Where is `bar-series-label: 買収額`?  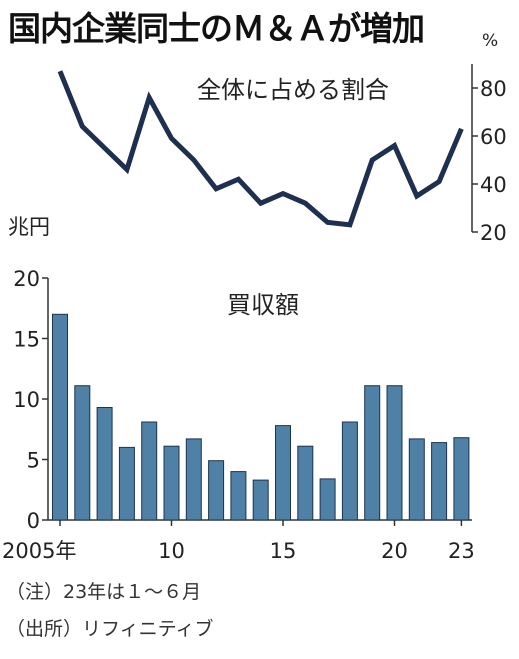
bar-series-label: 買収額 is located at coordinates (263, 305).